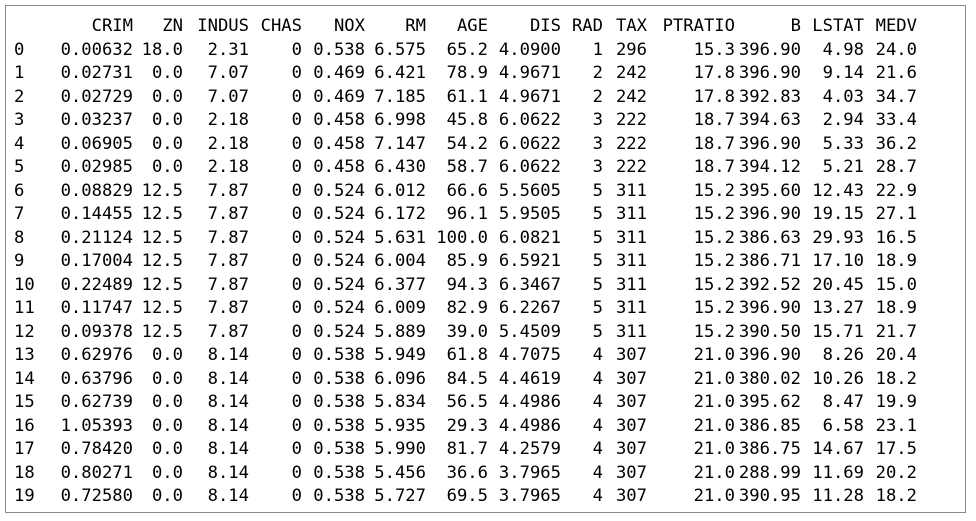  I want to click on cell-crim: 0.63796, so click(96, 378).